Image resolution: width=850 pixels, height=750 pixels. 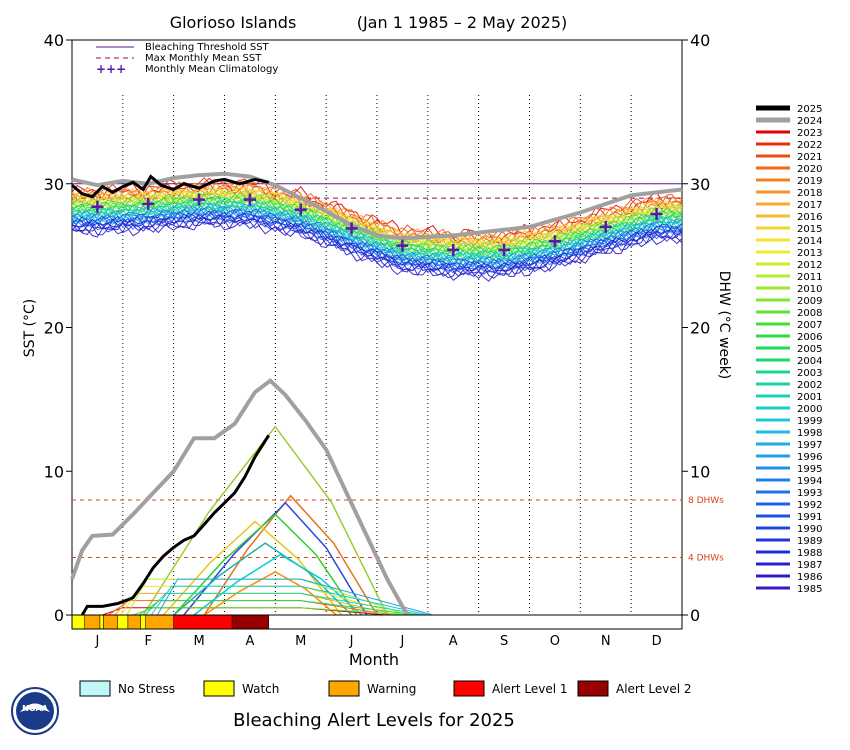 I want to click on year-legend-label: 2005, so click(x=809, y=349).